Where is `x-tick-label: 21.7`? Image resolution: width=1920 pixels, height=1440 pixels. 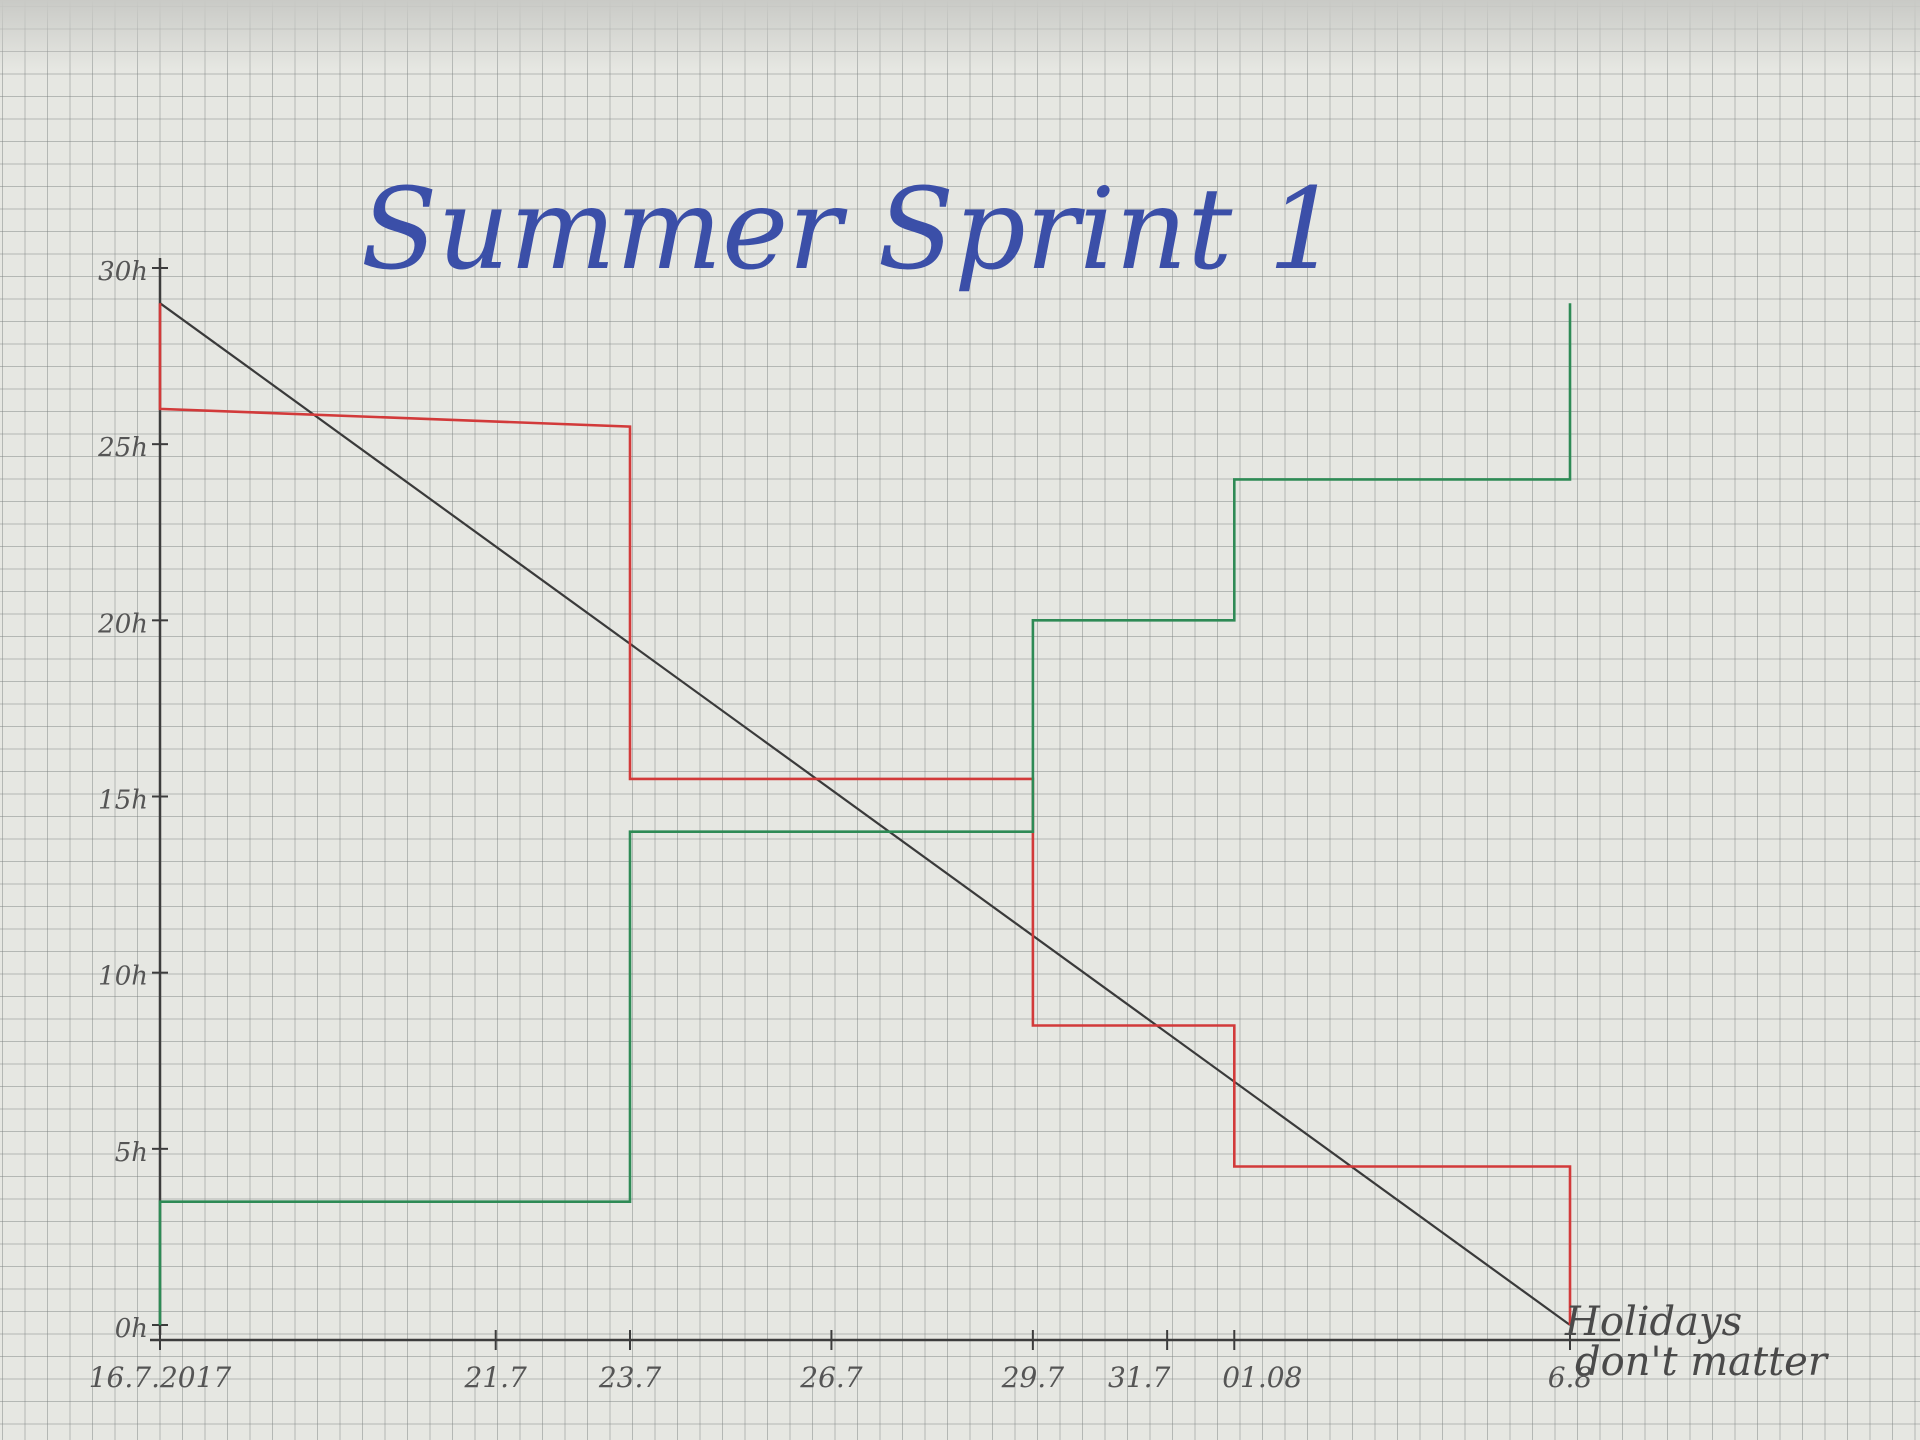
x-tick-label: 21.7 is located at coordinates (496, 1377).